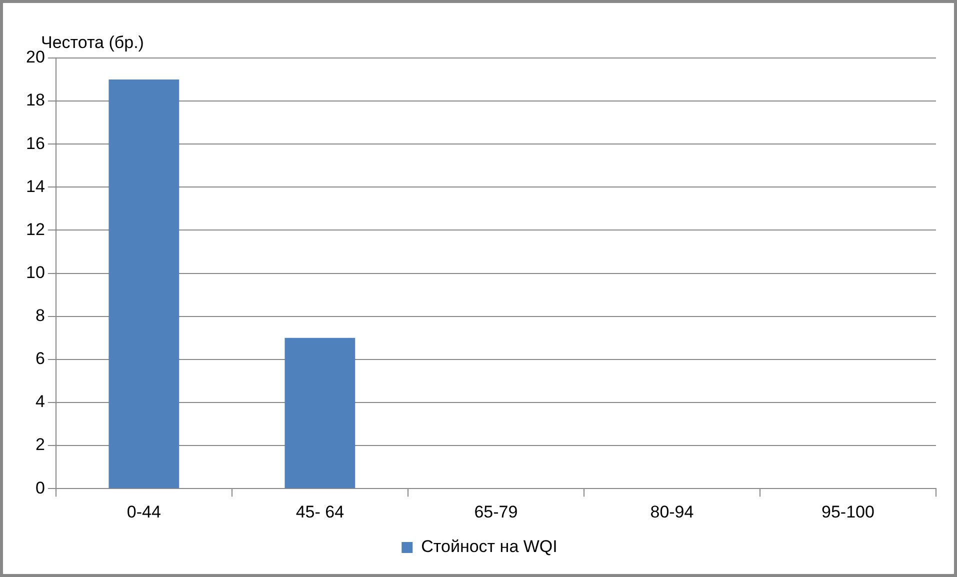 The width and height of the screenshot is (957, 577). What do you see at coordinates (35, 229) in the screenshot?
I see `y-tick-label: 12` at bounding box center [35, 229].